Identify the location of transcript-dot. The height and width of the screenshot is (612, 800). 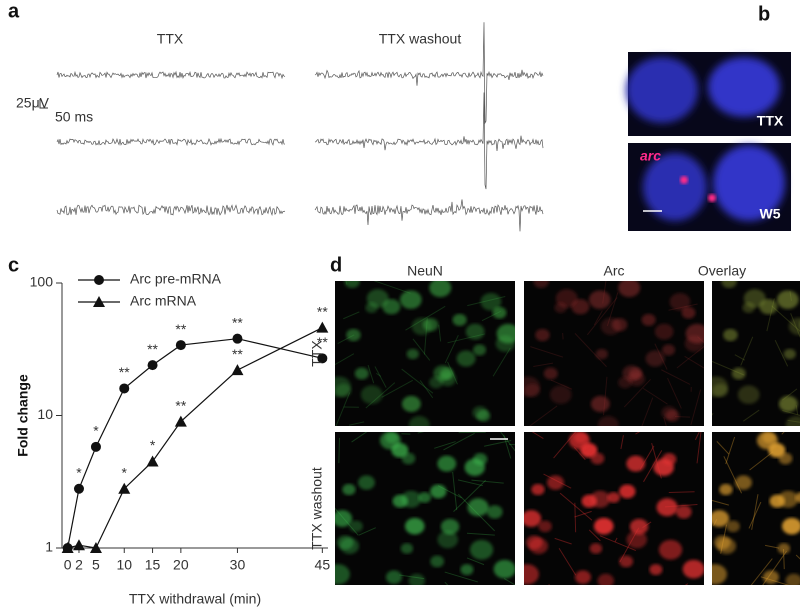
(712, 198).